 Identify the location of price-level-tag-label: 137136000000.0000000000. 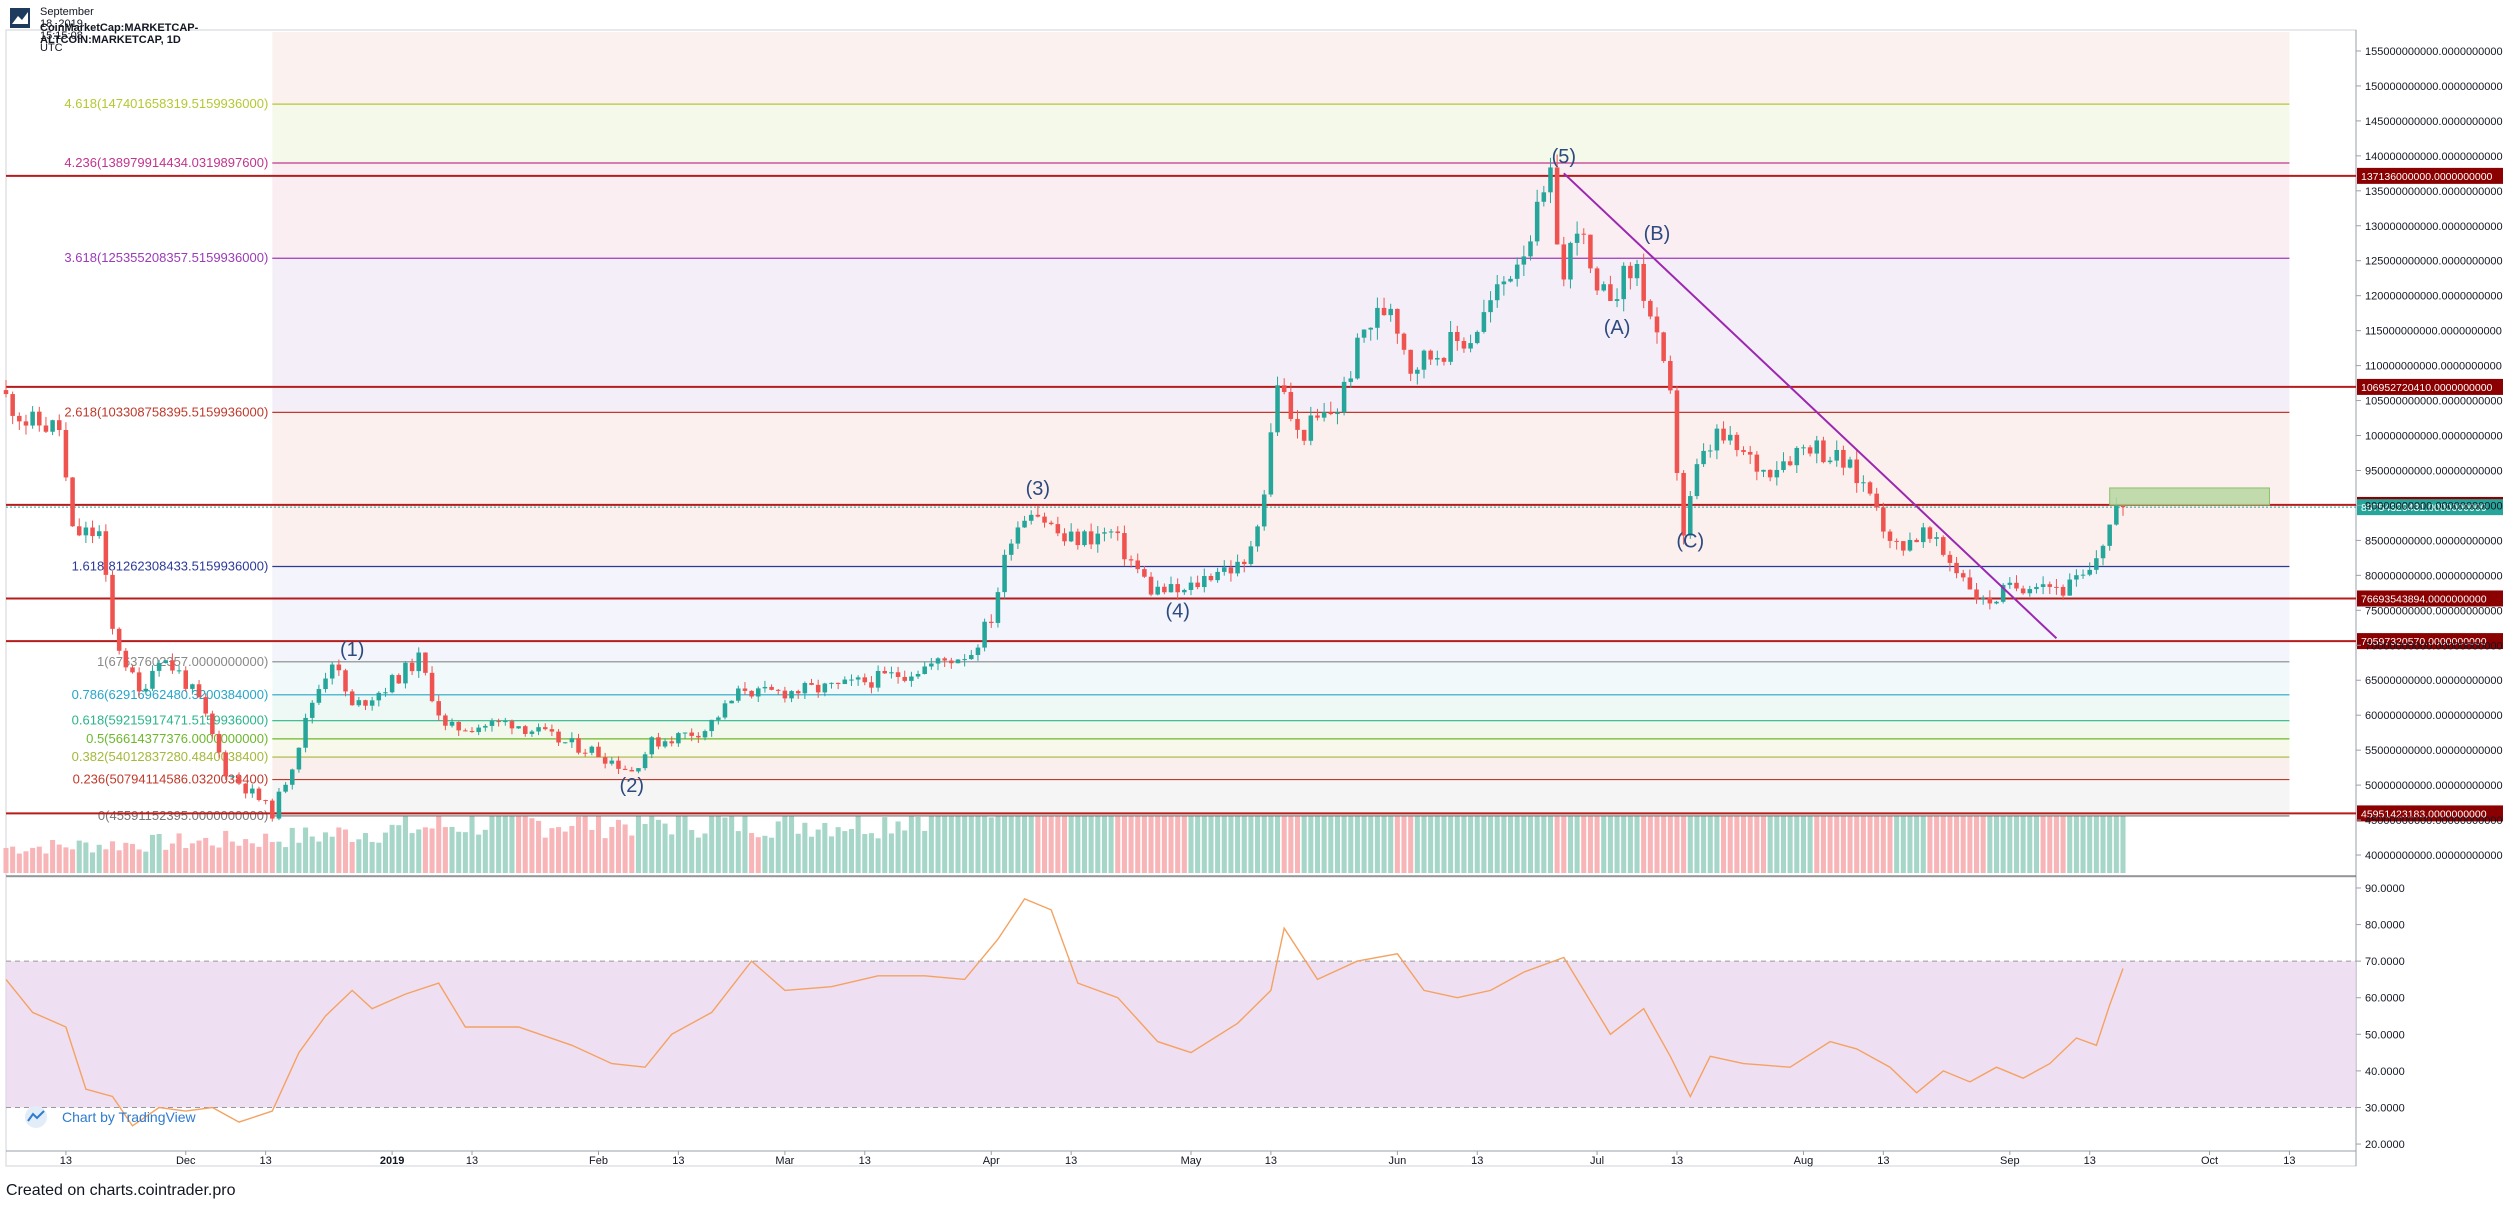
(2427, 177).